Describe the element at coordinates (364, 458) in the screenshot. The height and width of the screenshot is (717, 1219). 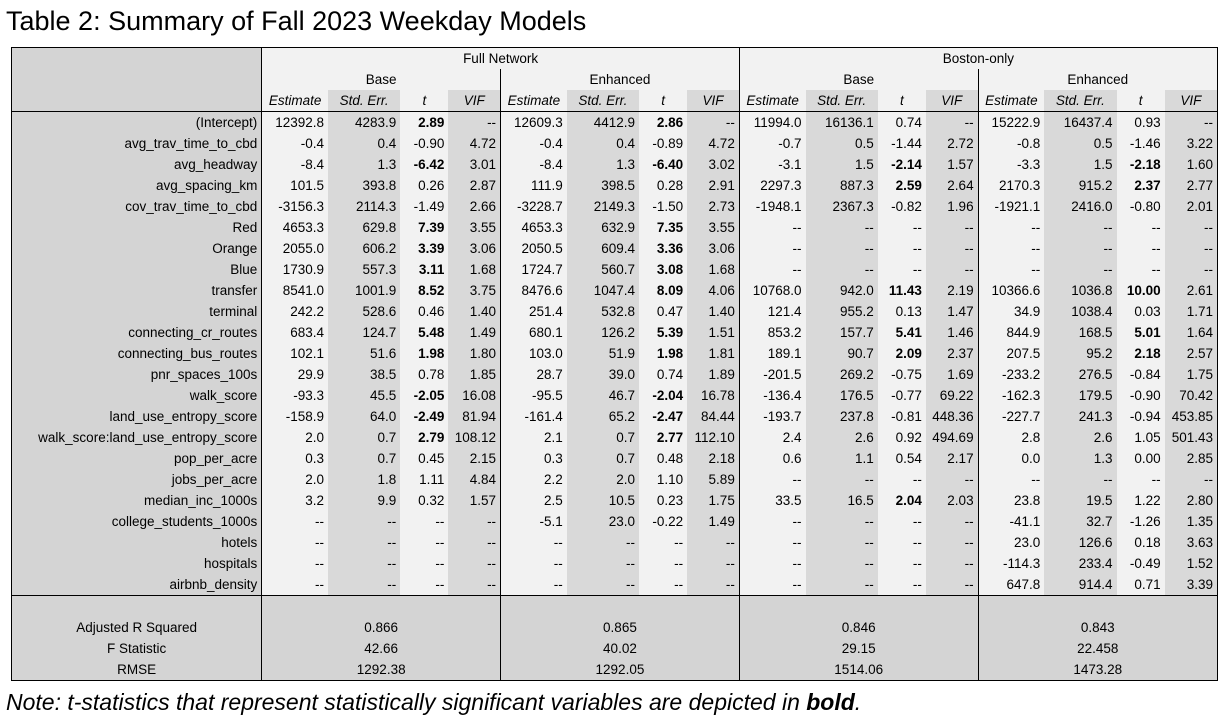
I see `table-cell: 0.7` at that location.